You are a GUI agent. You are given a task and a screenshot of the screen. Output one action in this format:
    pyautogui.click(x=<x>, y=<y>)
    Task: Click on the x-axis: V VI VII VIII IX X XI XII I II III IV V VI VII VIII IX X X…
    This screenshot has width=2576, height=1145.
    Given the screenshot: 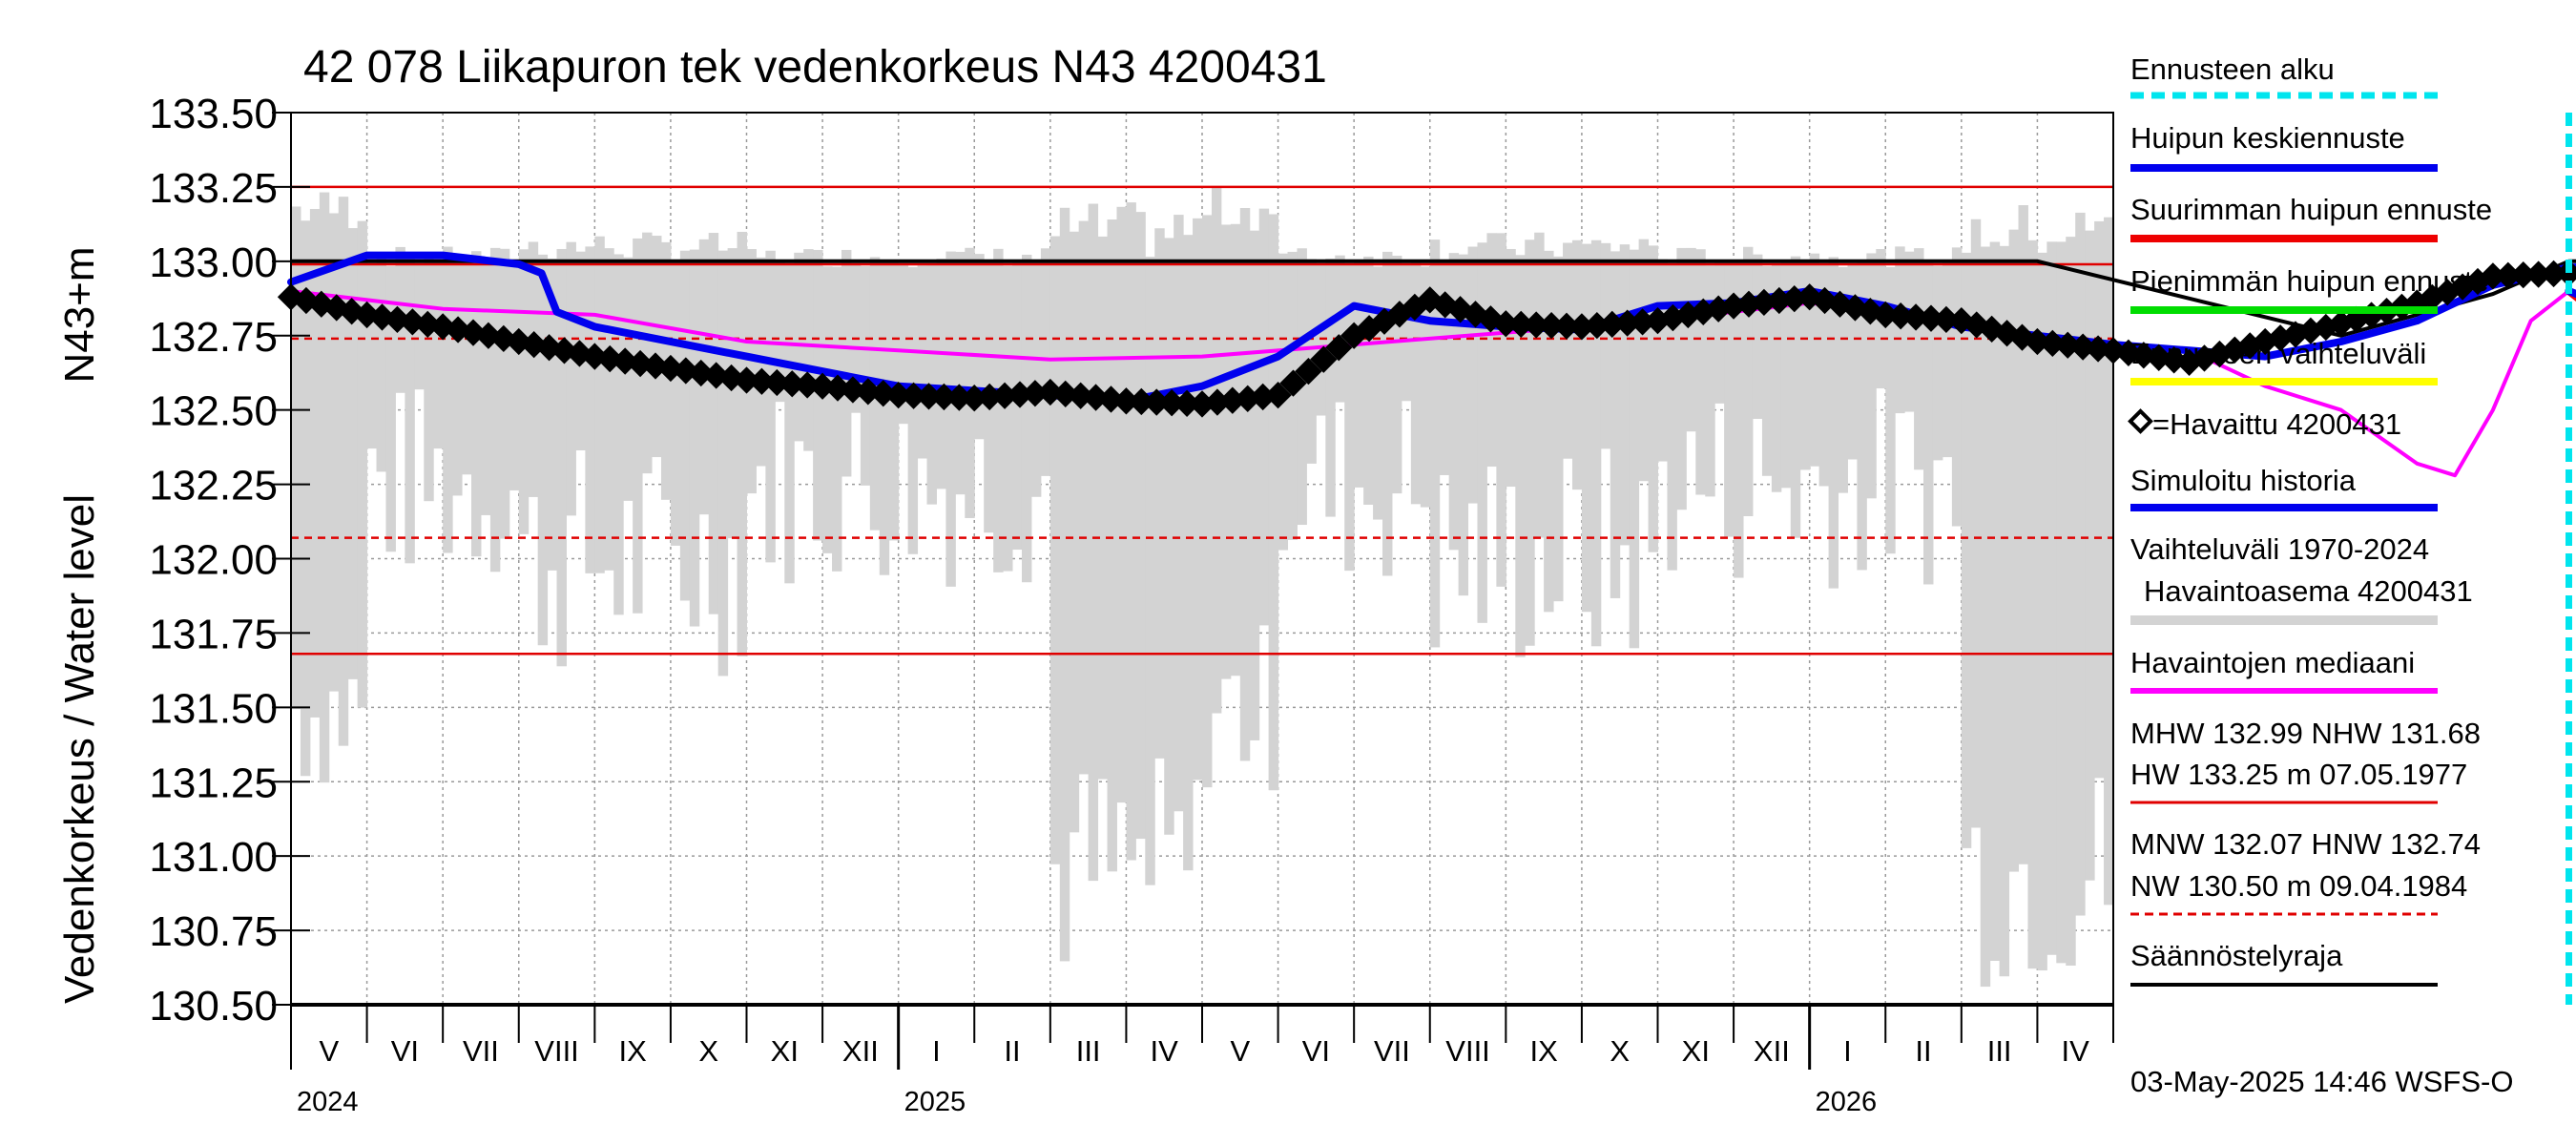 What is the action you would take?
    pyautogui.click(x=1202, y=1060)
    